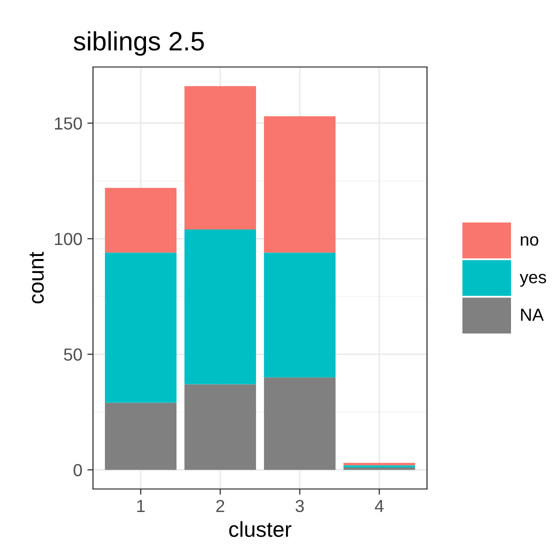  I want to click on legend-label: NA, so click(532, 314).